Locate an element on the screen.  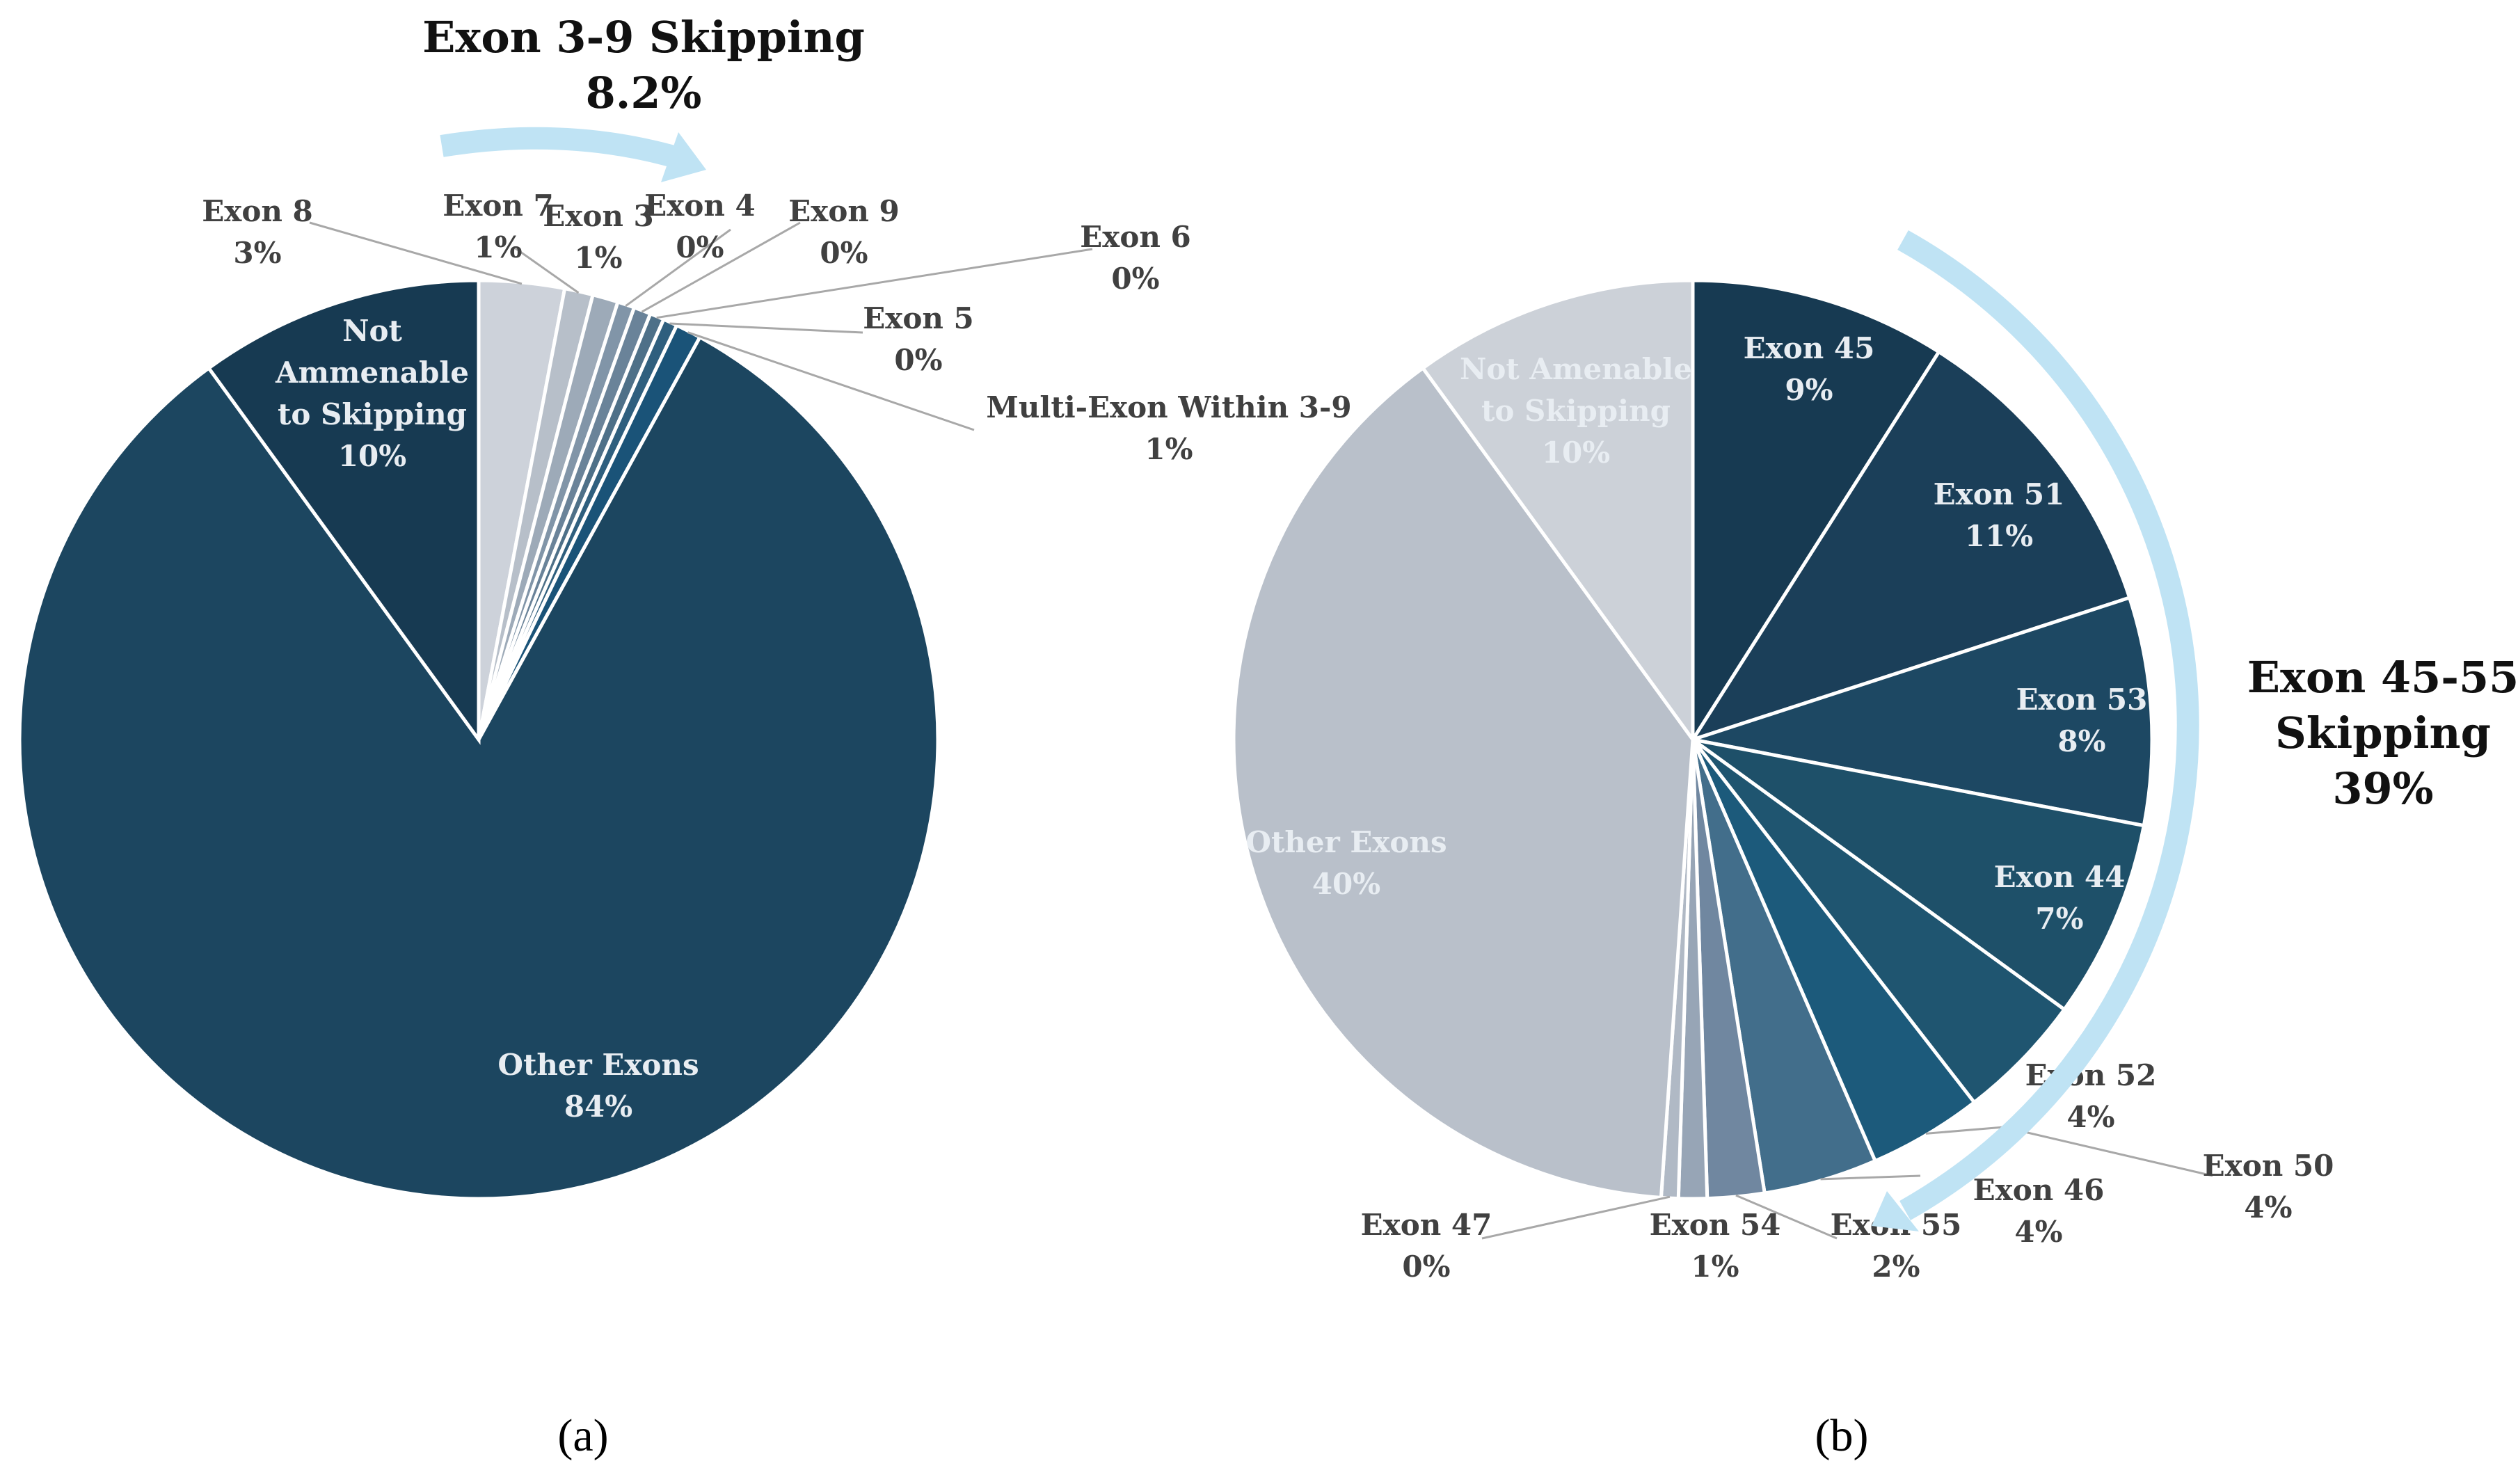
value-exon-7: 1% is located at coordinates (498, 247).